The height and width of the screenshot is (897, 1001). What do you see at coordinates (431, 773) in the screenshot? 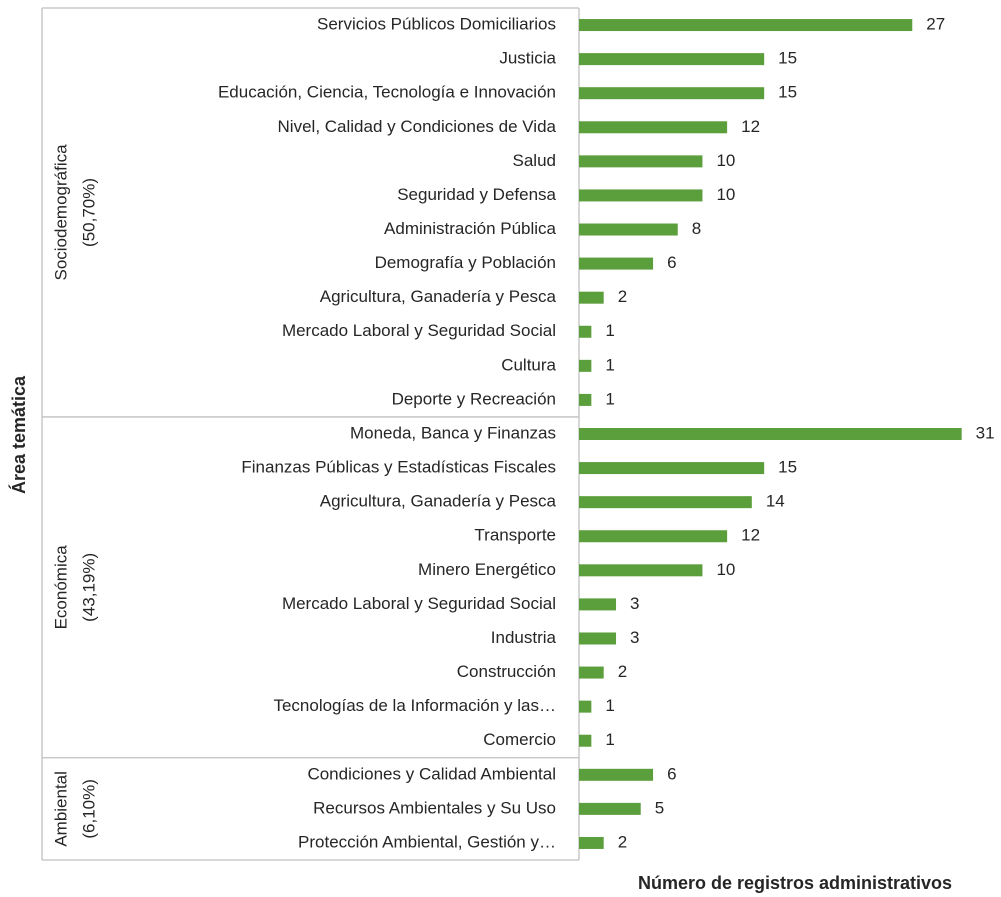
I see `category-label: Condiciones y Calidad Ambiental` at bounding box center [431, 773].